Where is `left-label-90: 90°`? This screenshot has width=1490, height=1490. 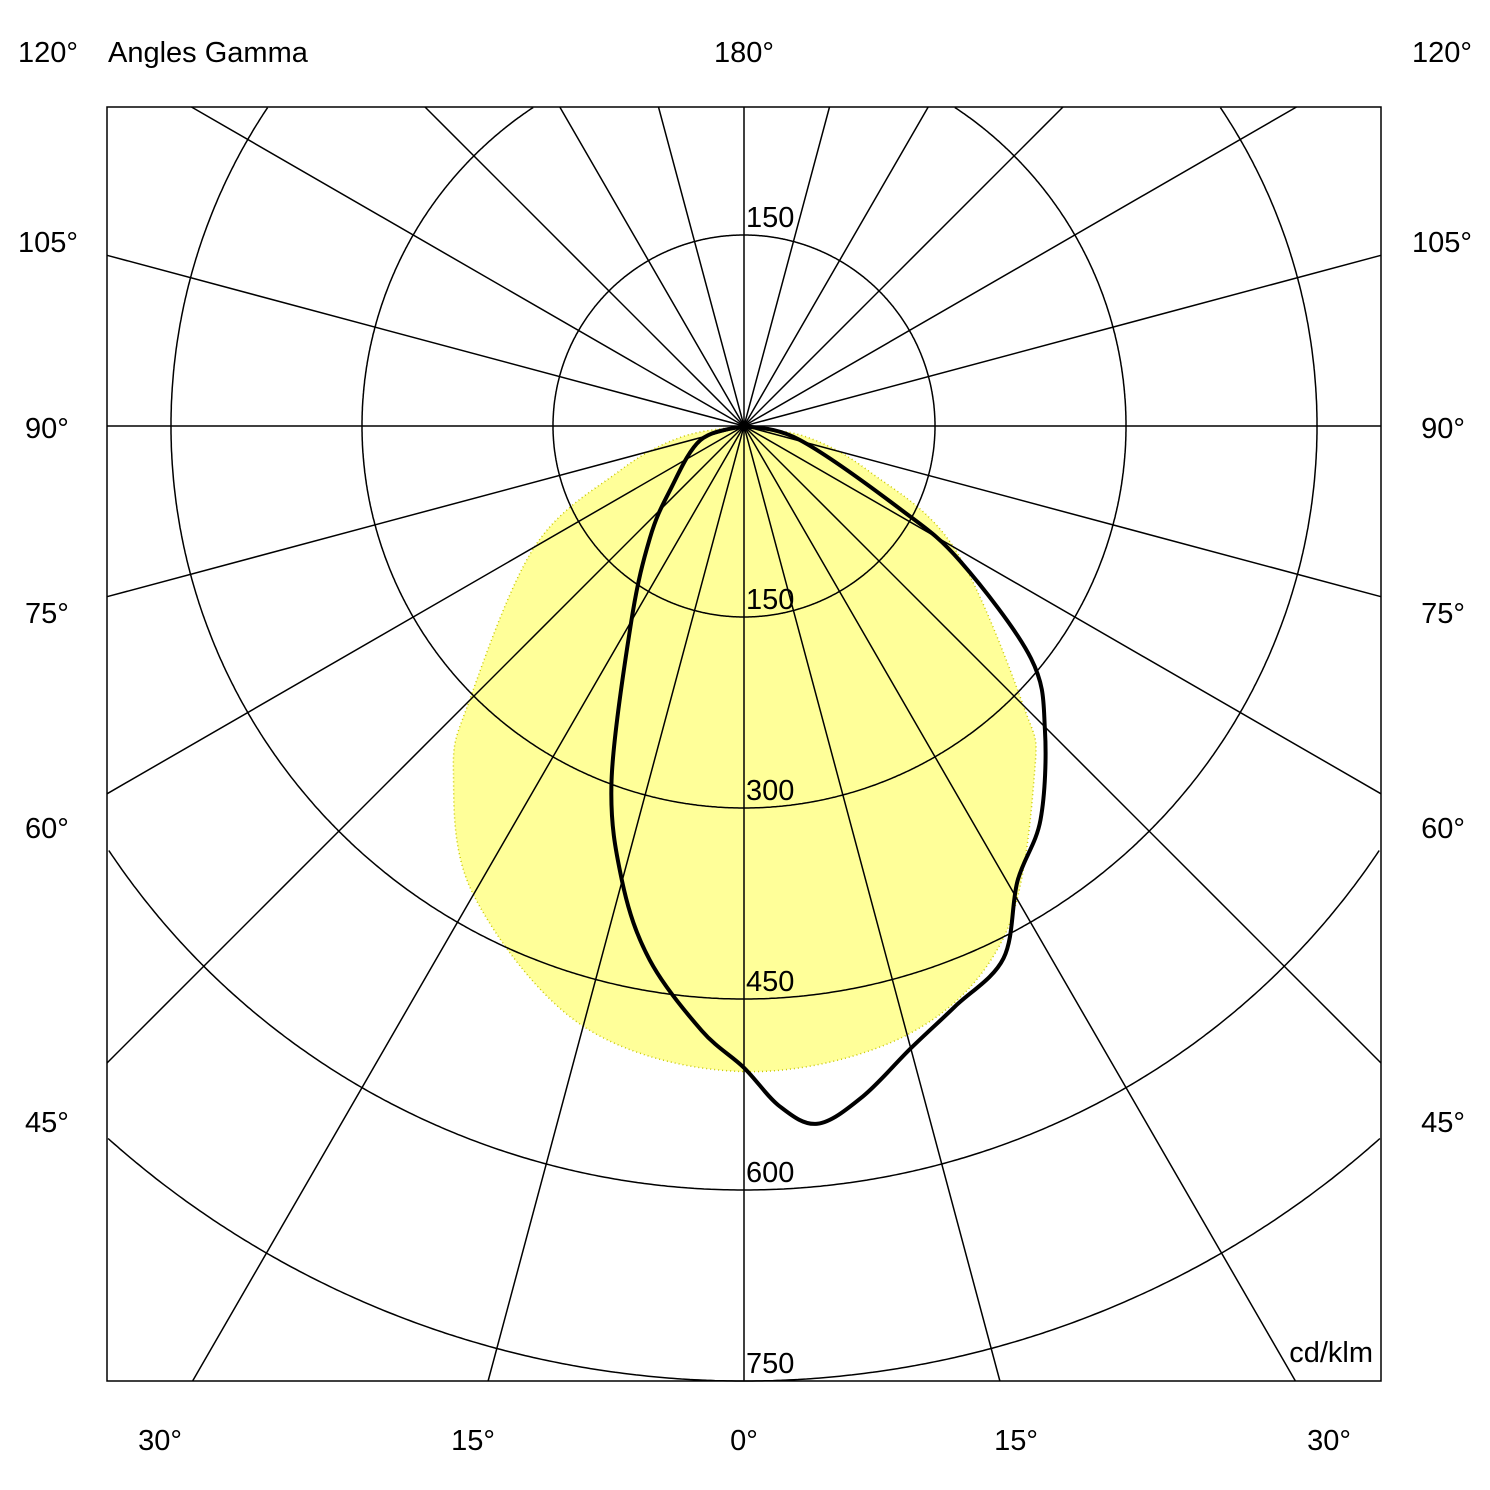
left-label-90: 90° is located at coordinates (47, 429).